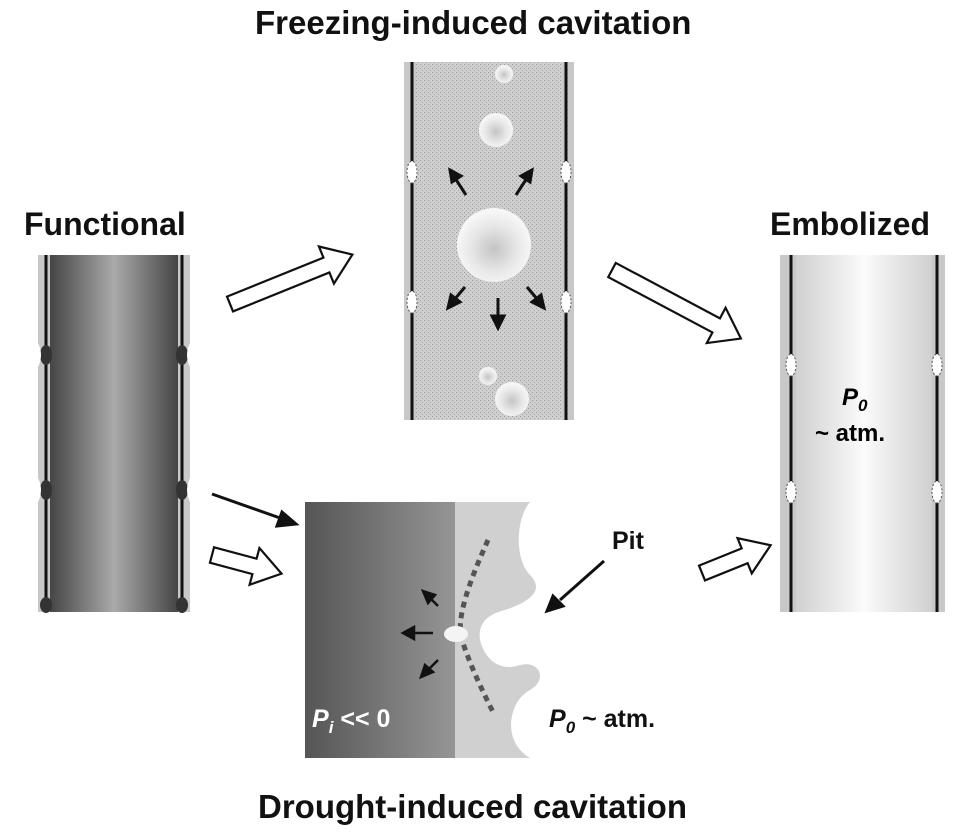 This screenshot has height=834, width=963. I want to click on drought-pit-panel: Pi << 0, so click(426, 630).